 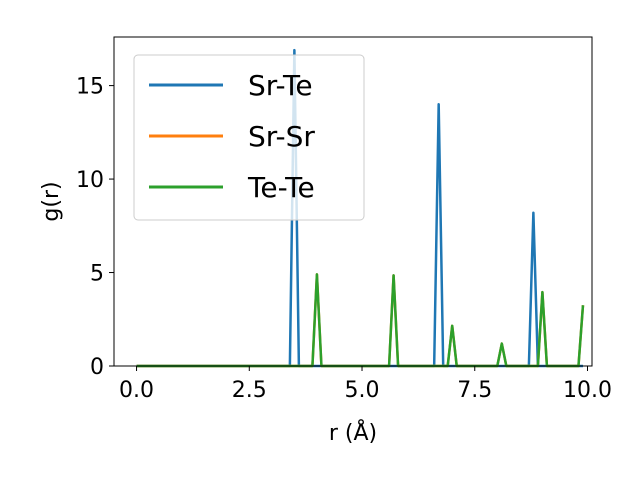 I want to click on x-axis: 0.0 2.5 5.0 7.5 10.0, so click(x=365, y=384).